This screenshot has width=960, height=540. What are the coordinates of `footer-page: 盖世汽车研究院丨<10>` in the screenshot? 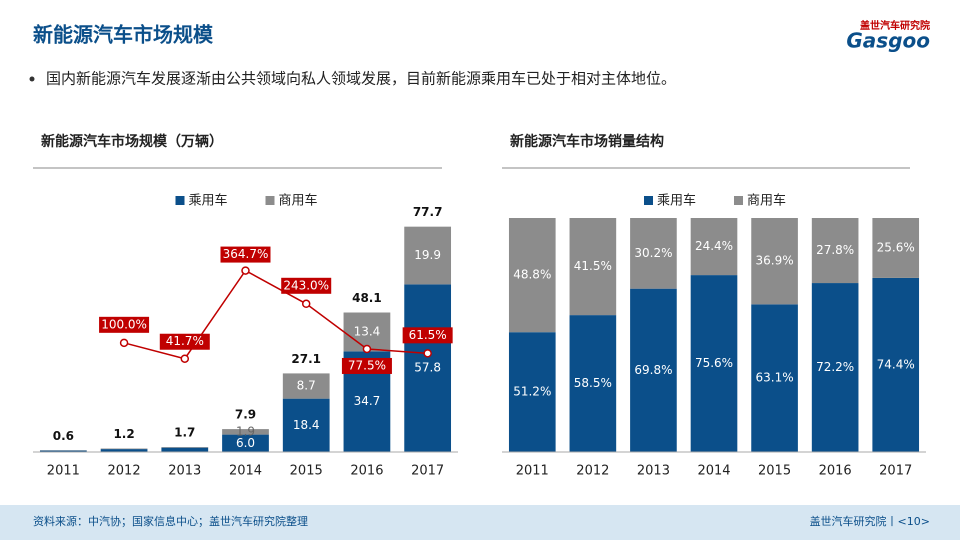 It's located at (870, 521).